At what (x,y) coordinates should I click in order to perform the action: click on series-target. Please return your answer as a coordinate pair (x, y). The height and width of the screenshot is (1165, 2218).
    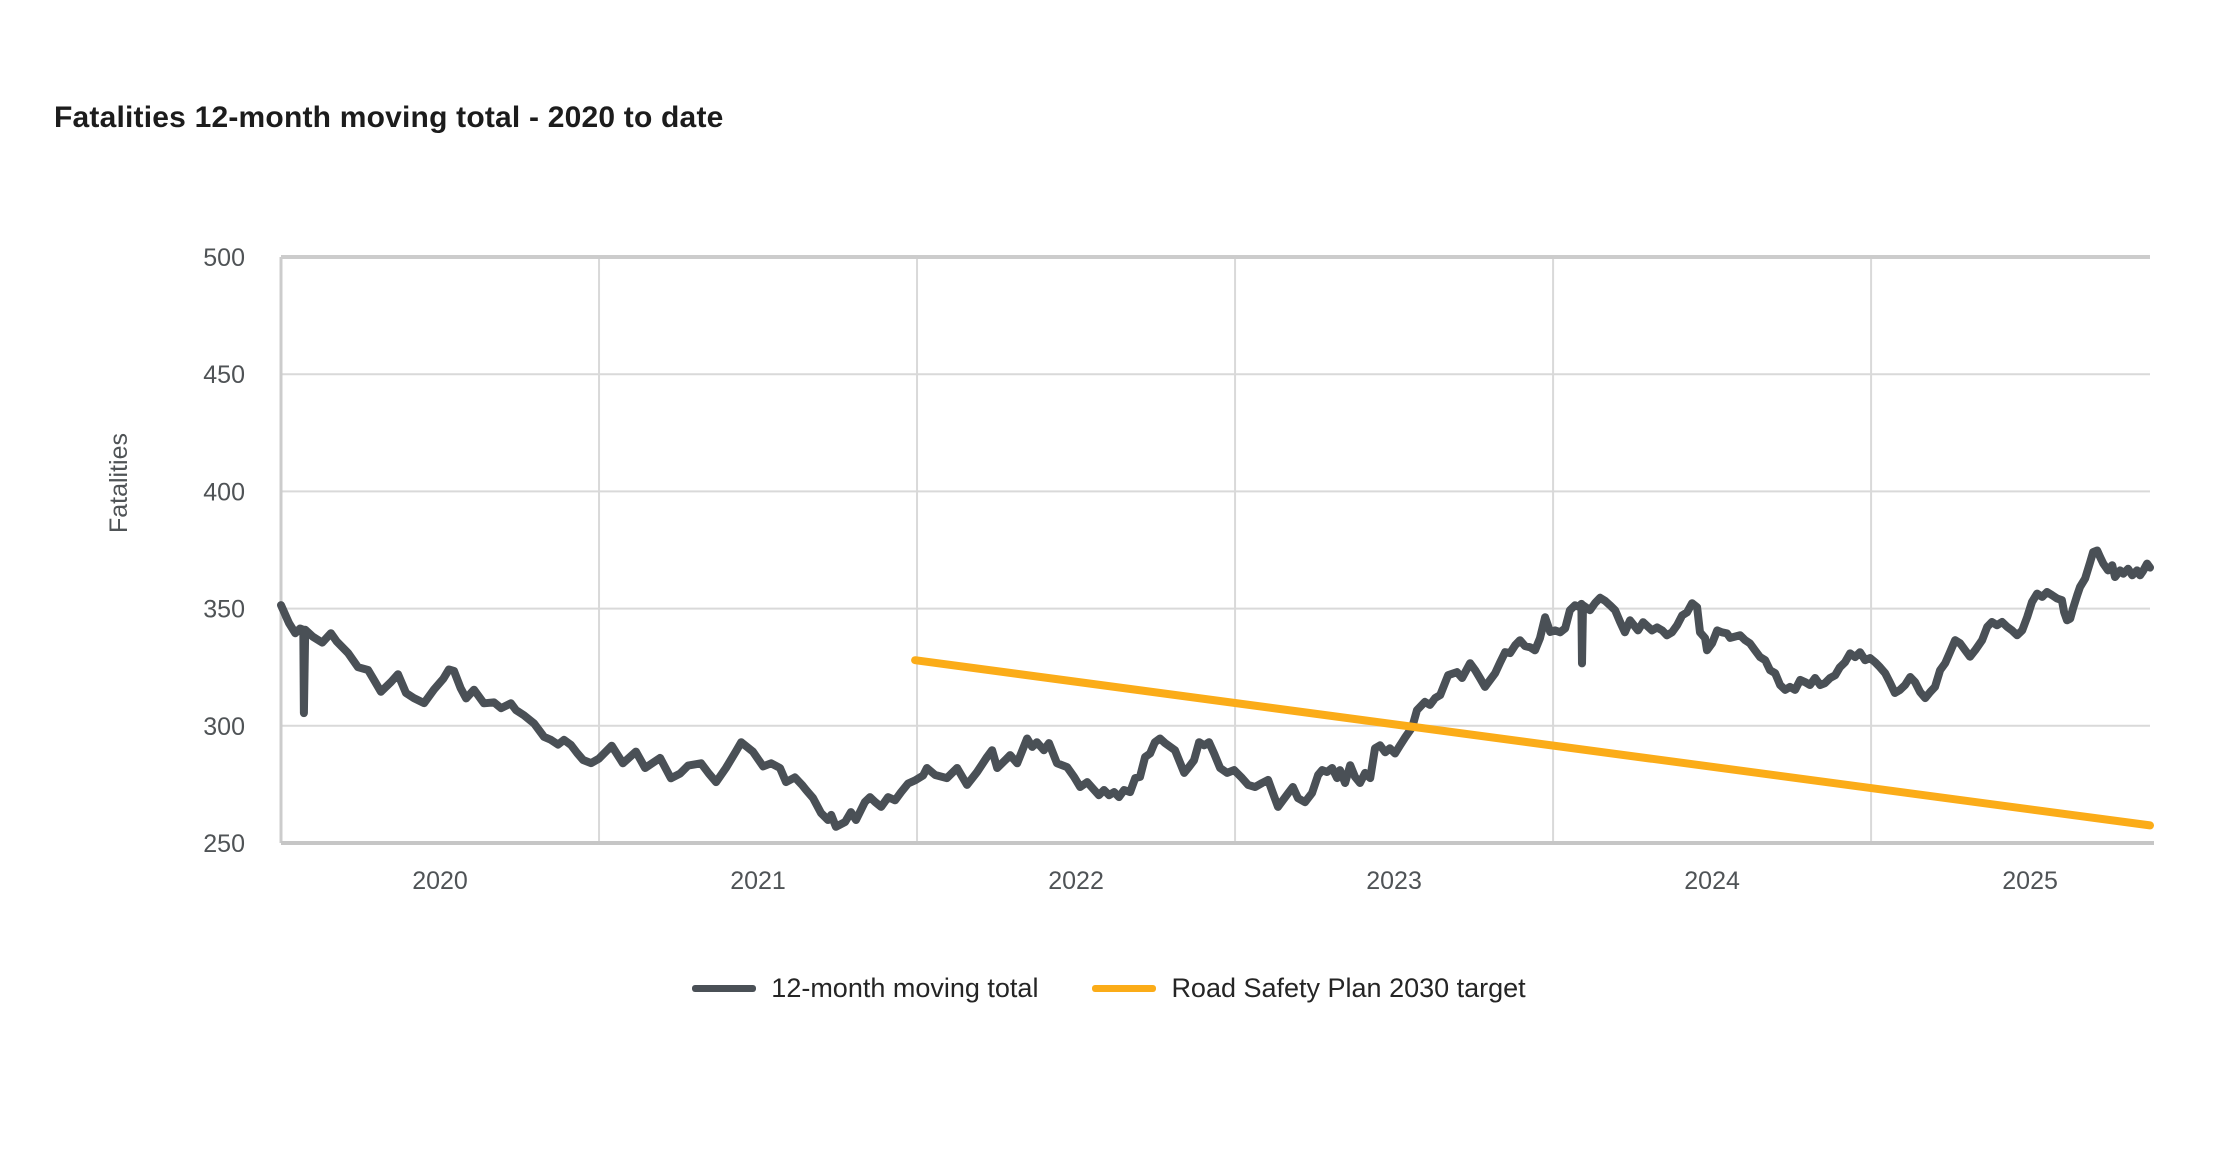
    Looking at the image, I should click on (1532, 743).